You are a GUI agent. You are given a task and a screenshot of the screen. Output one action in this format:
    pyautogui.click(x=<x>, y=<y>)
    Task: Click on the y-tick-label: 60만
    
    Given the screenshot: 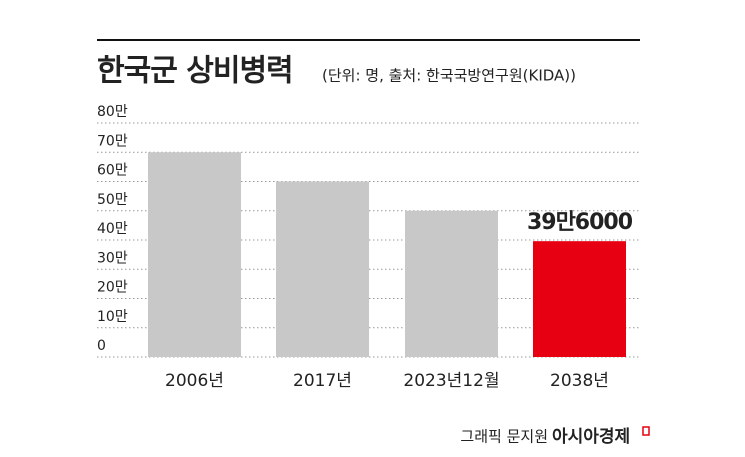 What is the action you would take?
    pyautogui.click(x=112, y=171)
    